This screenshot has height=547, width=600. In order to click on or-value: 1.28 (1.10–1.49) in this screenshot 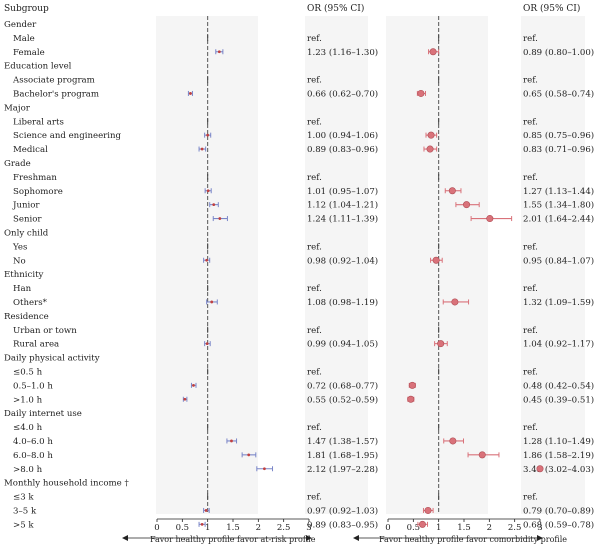, I will do `click(558, 441)`.